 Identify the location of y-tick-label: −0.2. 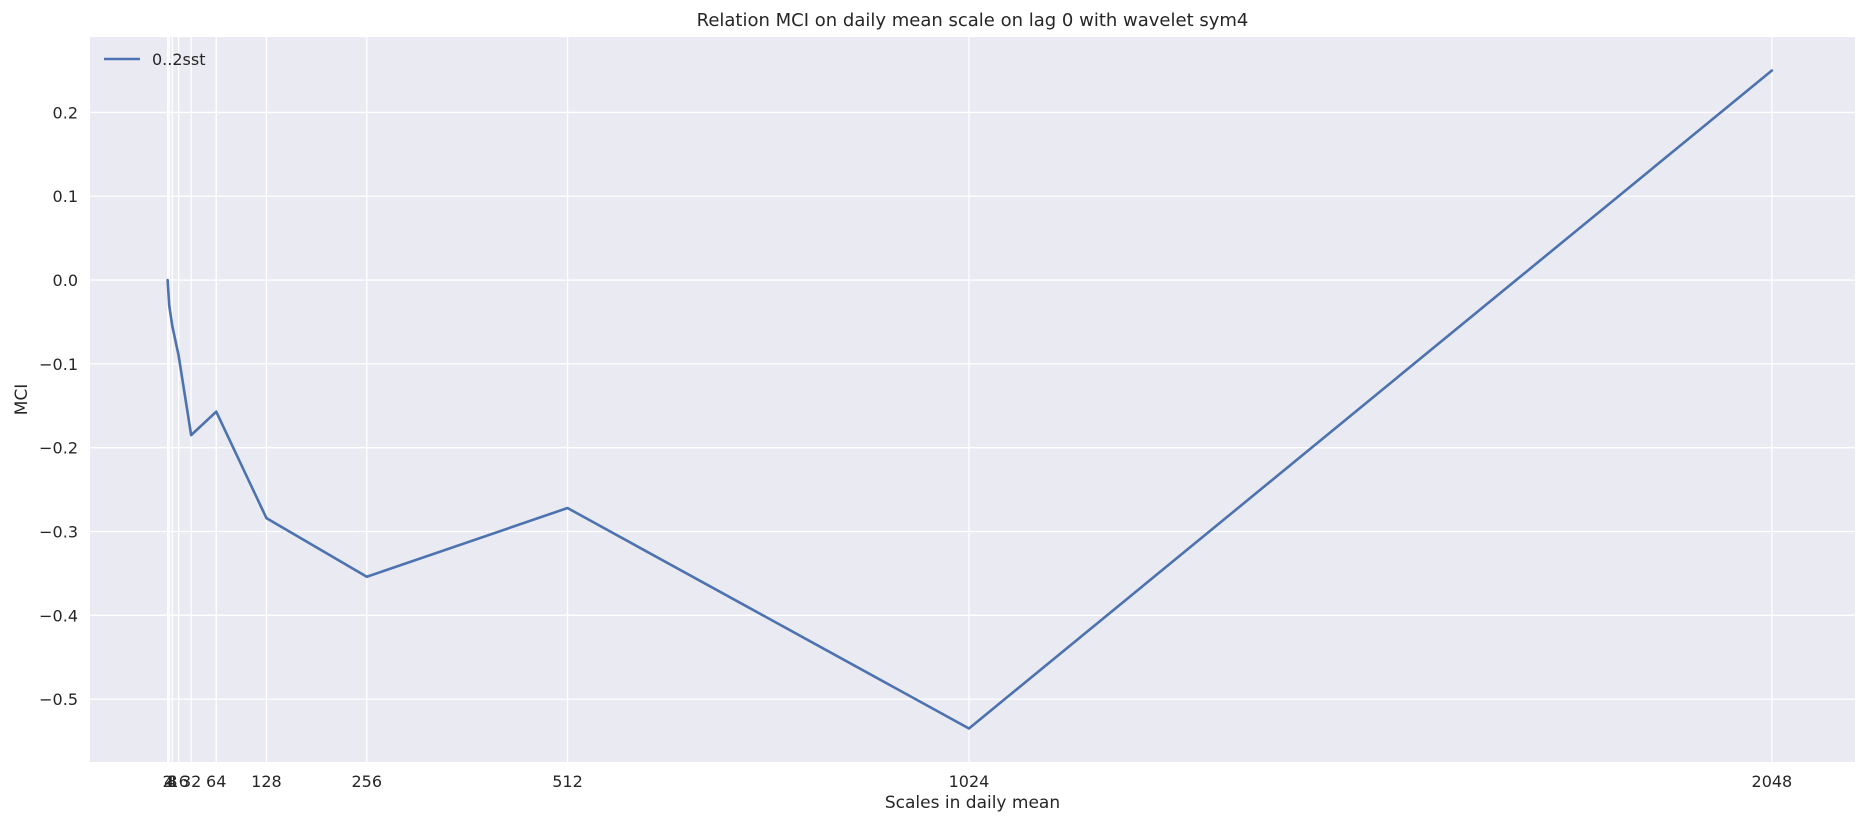
(58, 448).